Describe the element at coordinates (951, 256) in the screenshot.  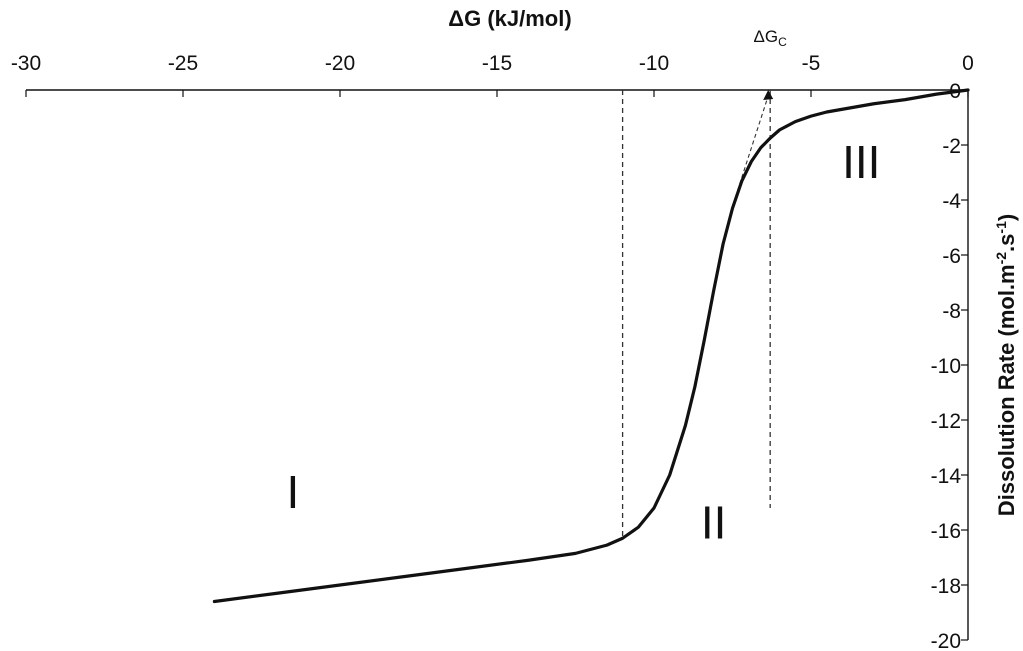
I see `y-tick-label: -6` at that location.